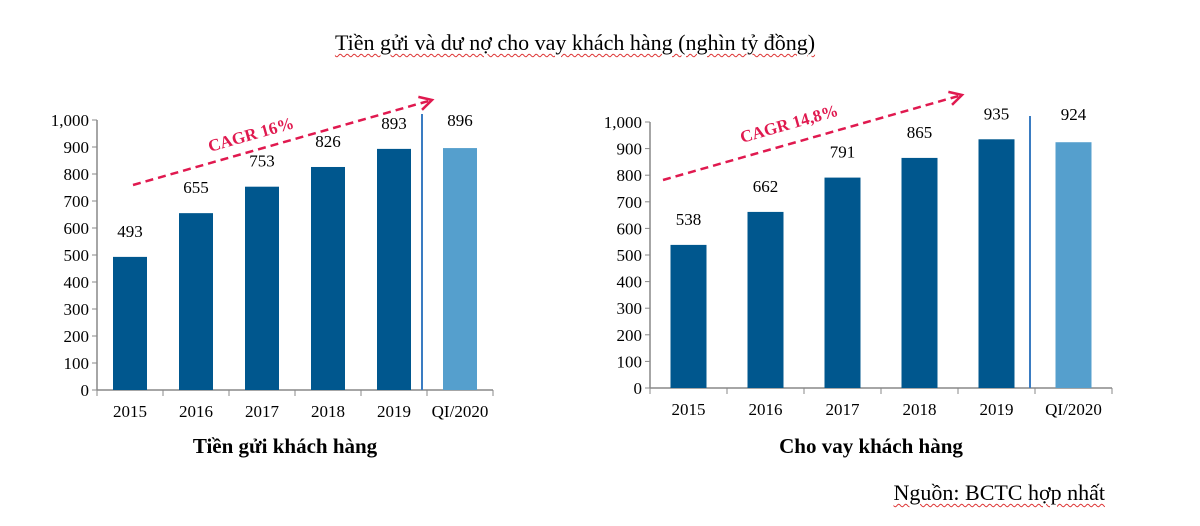 The width and height of the screenshot is (1200, 526). Describe the element at coordinates (1074, 114) in the screenshot. I see `data-label: 924` at that location.